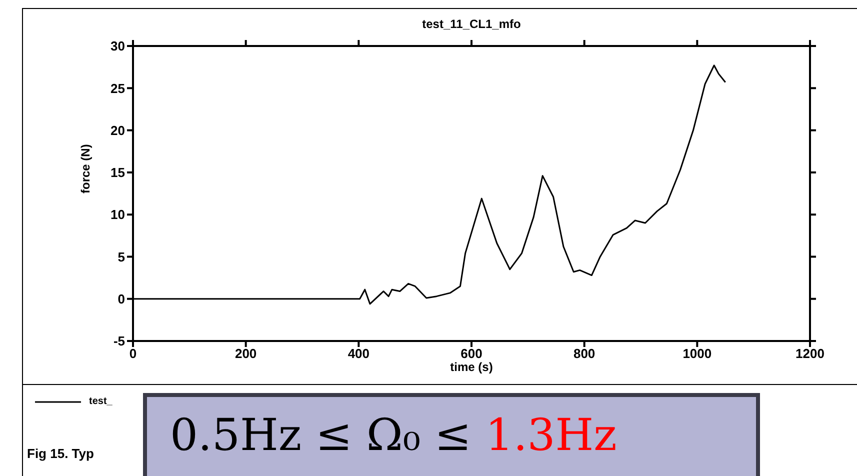 The width and height of the screenshot is (857, 476). I want to click on y-tick-label: 25, so click(117, 88).